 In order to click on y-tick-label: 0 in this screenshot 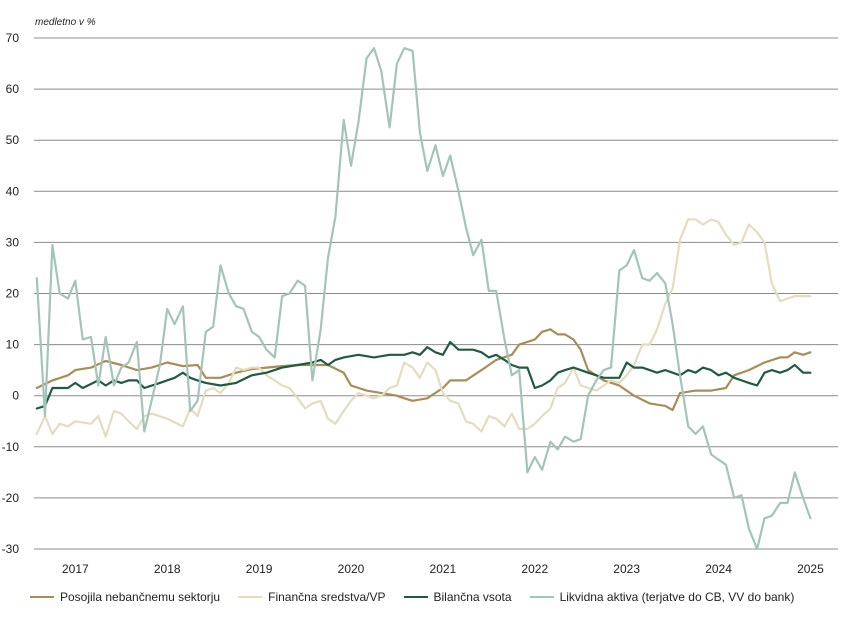, I will do `click(15, 396)`.